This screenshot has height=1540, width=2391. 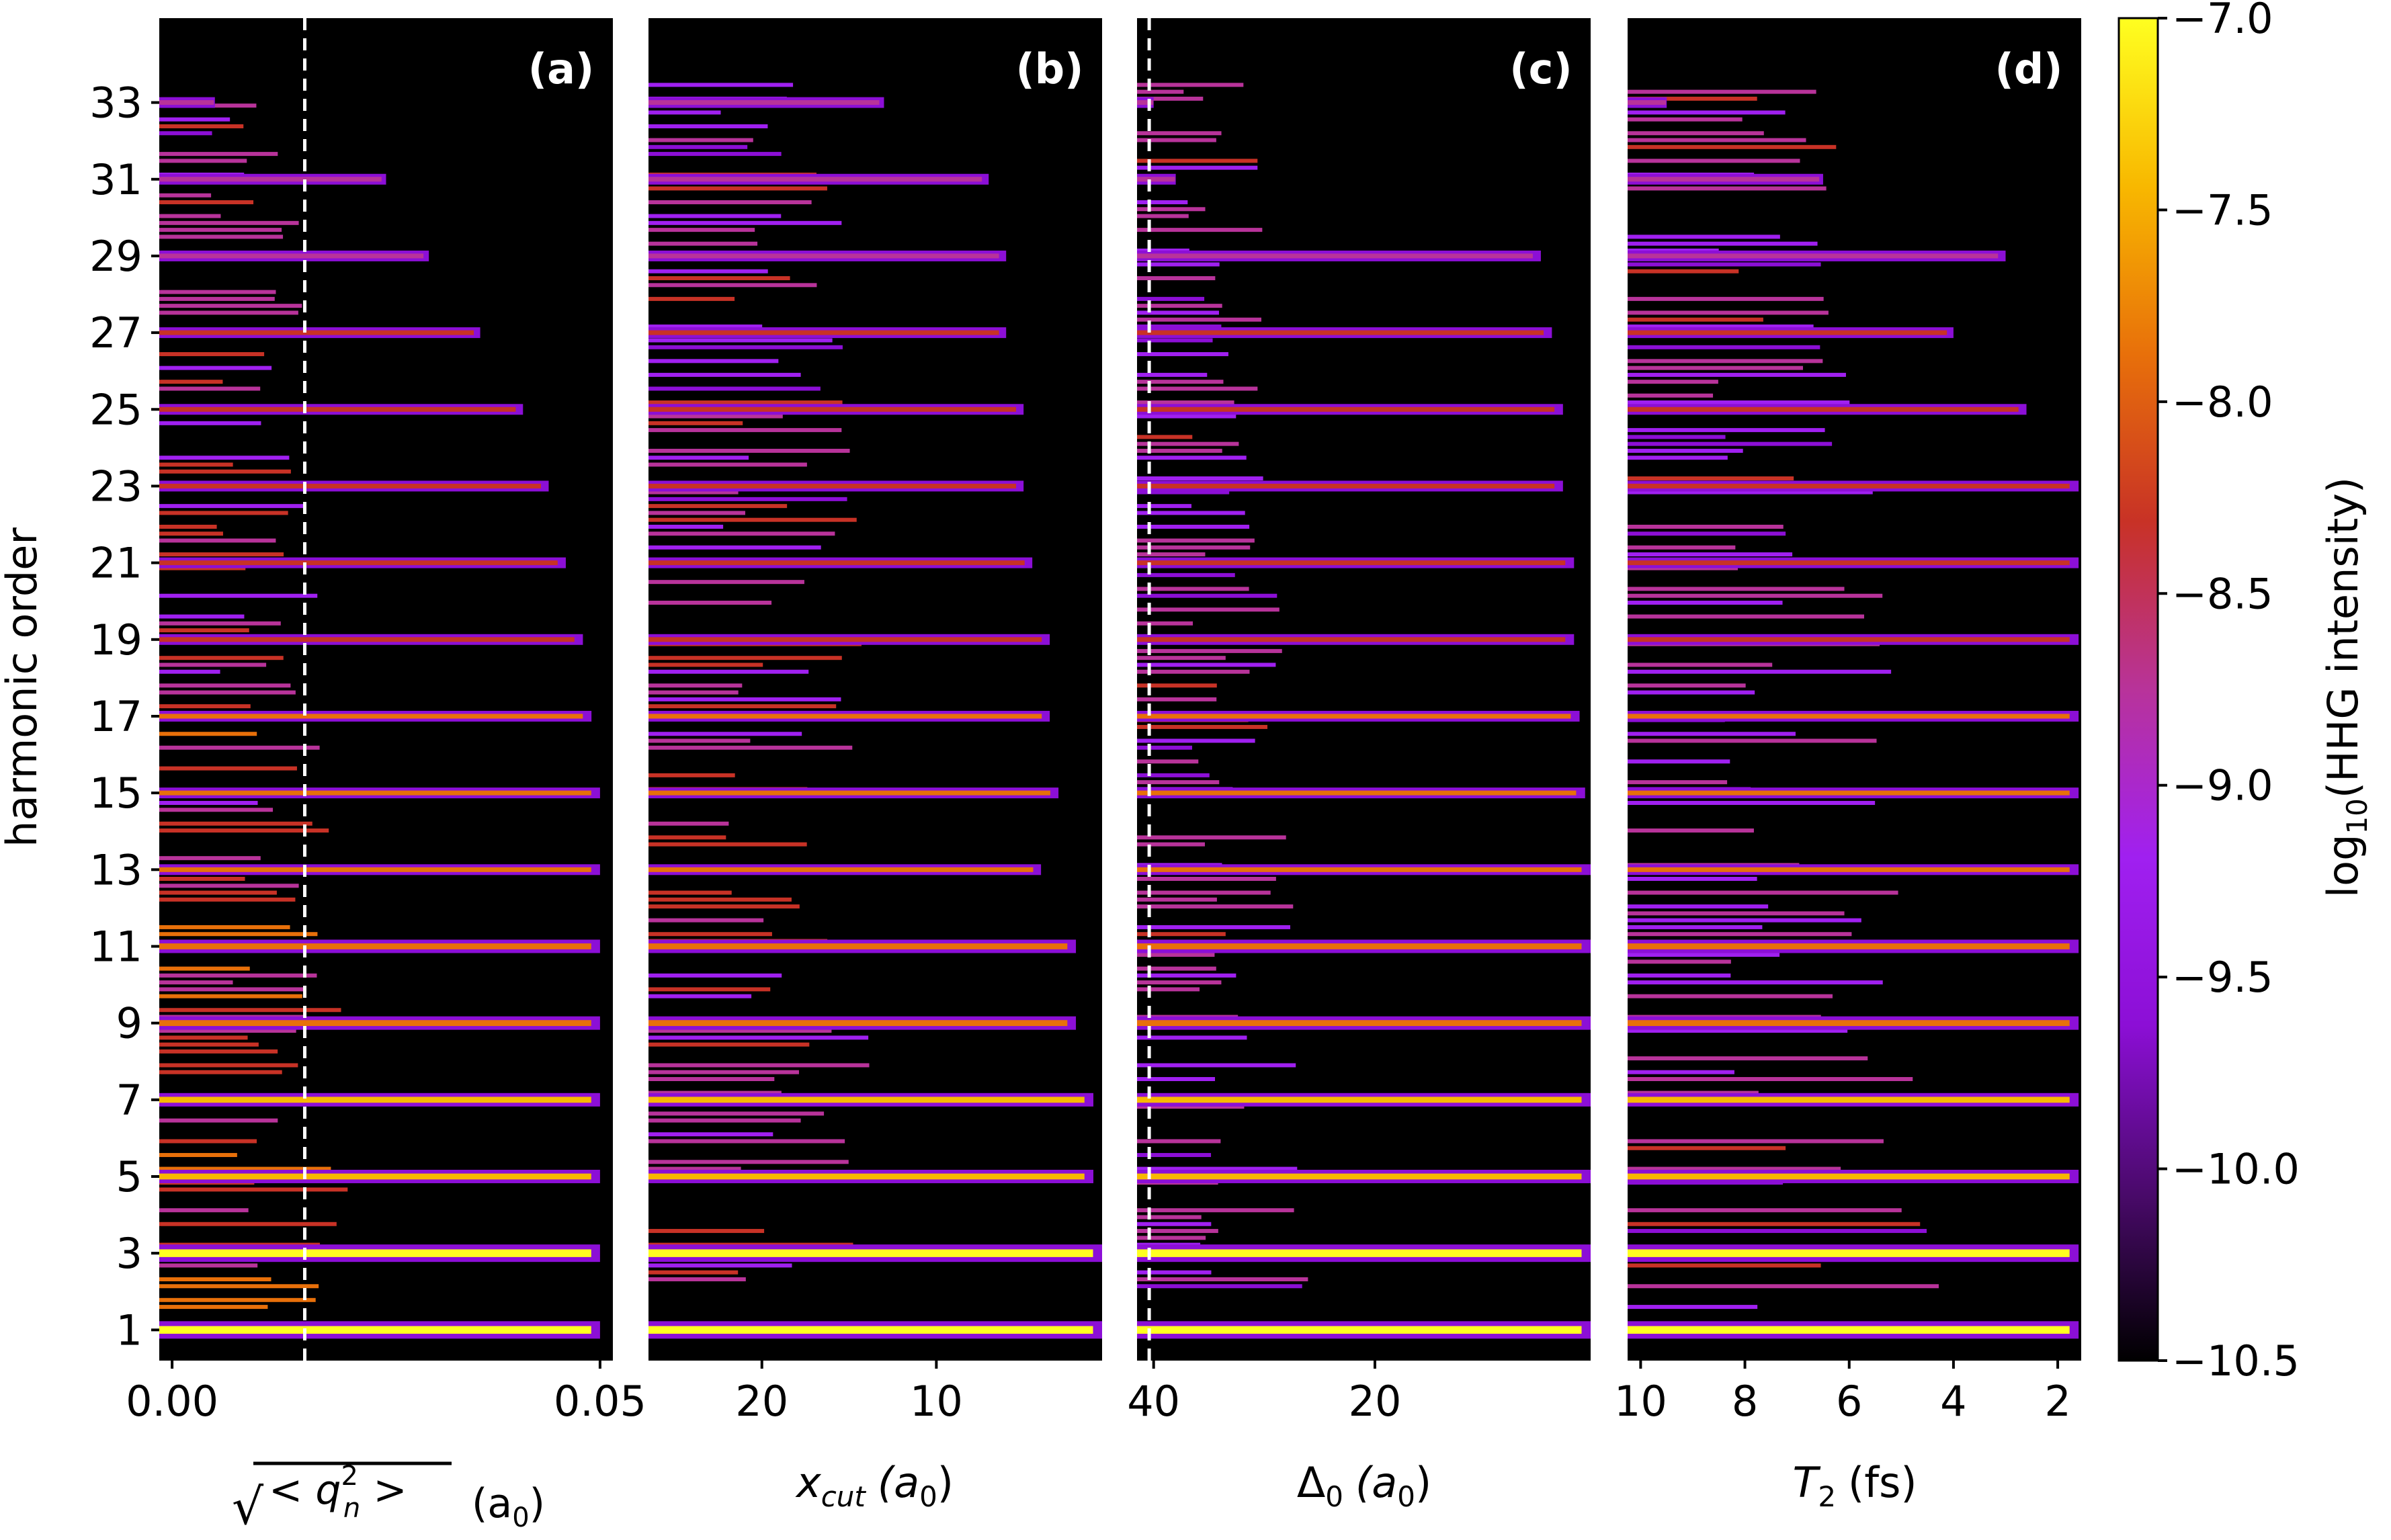 I want to click on y-tick-label: 19, so click(x=115, y=640).